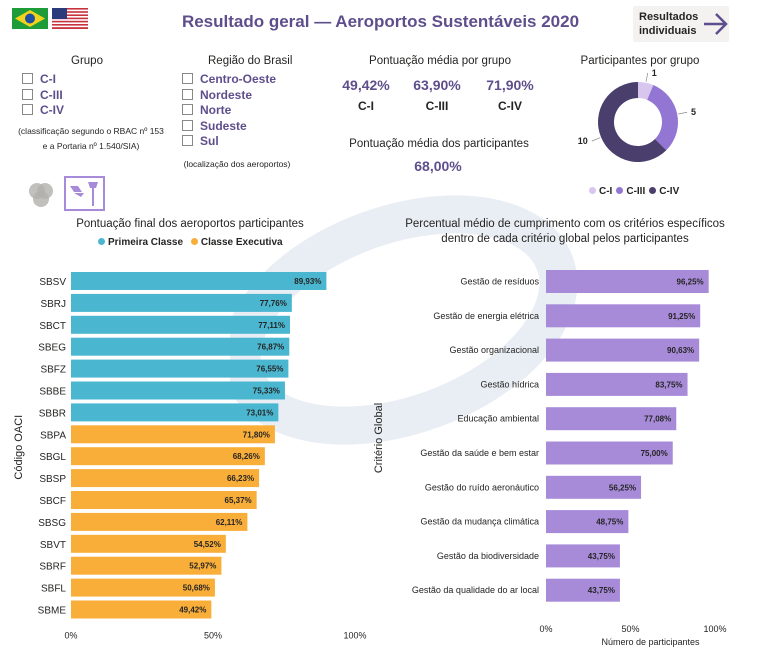  Describe the element at coordinates (240, 478) in the screenshot. I see `airport-value-label: 66,23%` at that location.